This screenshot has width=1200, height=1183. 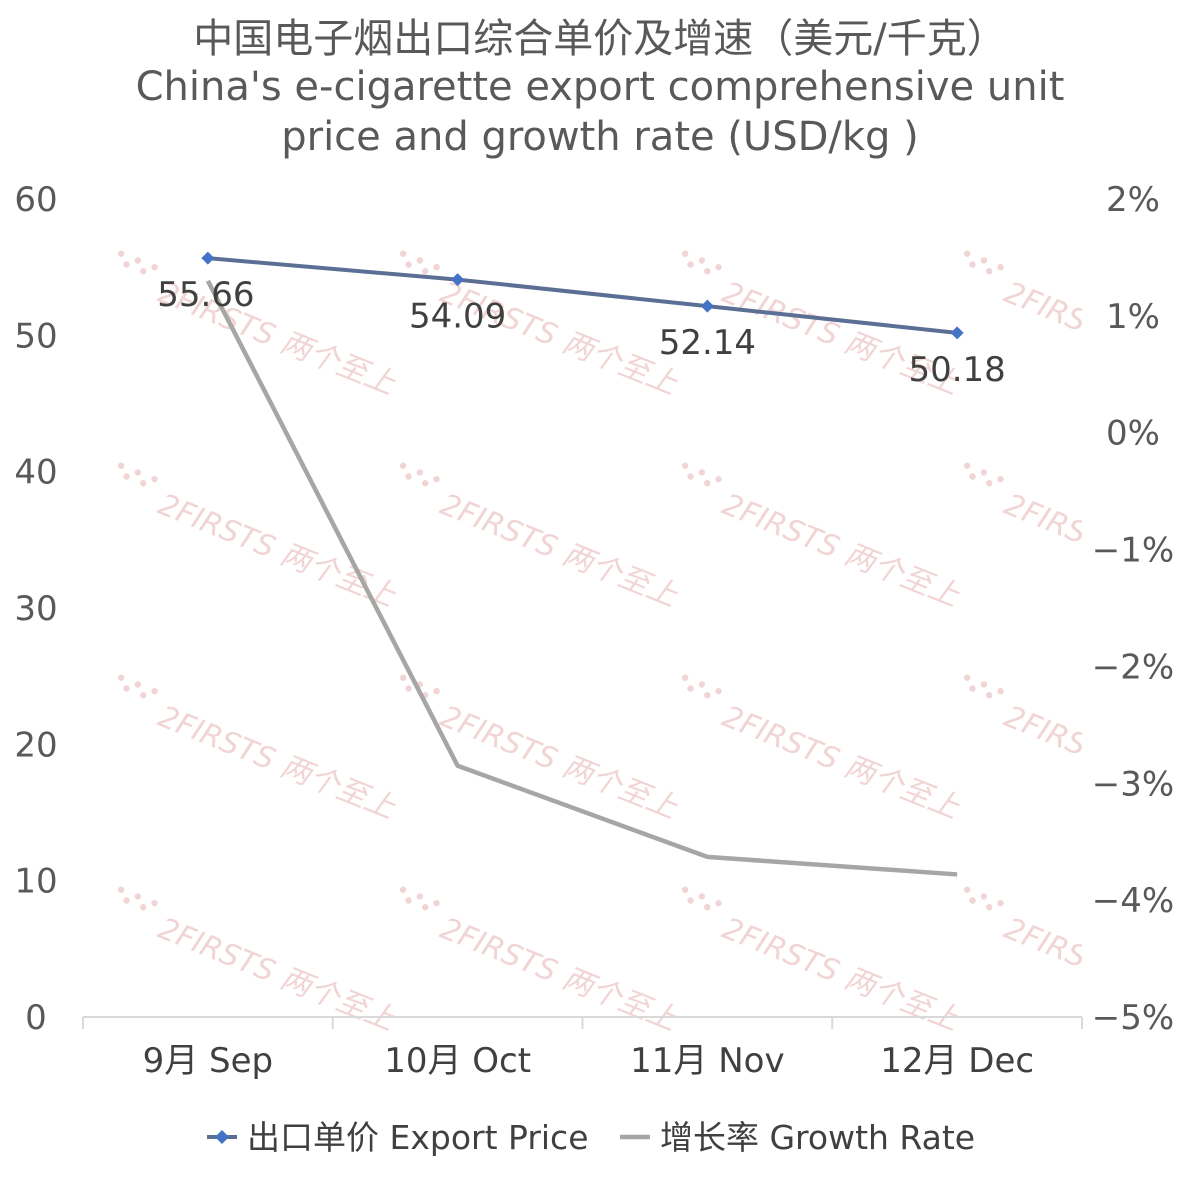 I want to click on x-tick-label: 10月 Oct, so click(x=457, y=1061).